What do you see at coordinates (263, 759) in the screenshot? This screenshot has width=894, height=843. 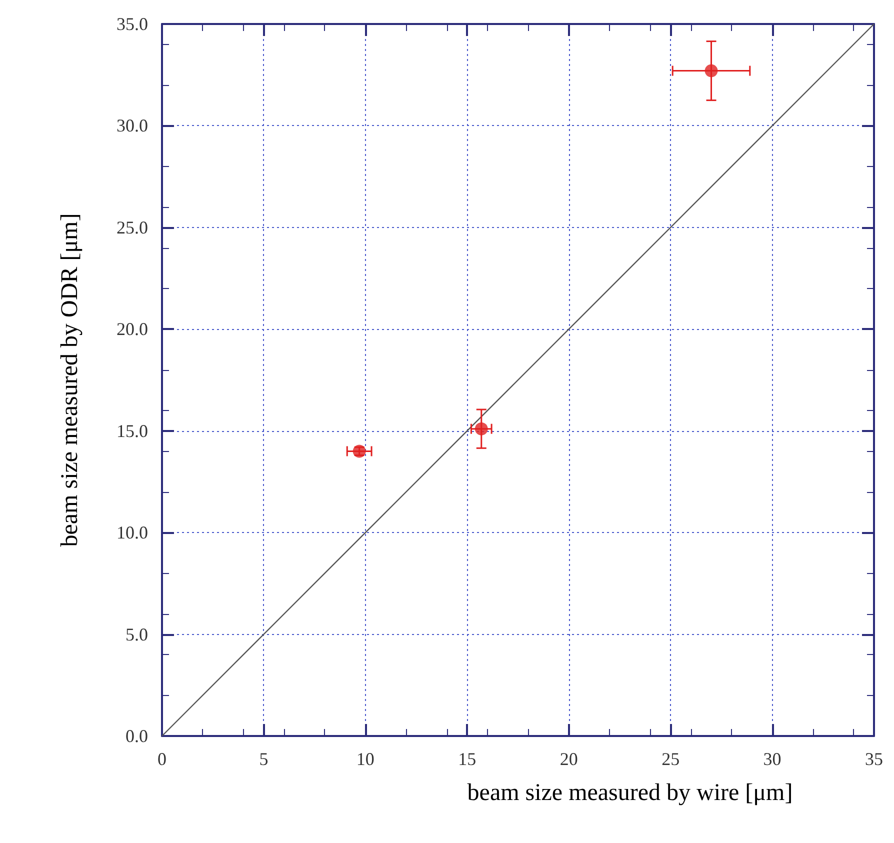 I see `x-tick-label: 5` at bounding box center [263, 759].